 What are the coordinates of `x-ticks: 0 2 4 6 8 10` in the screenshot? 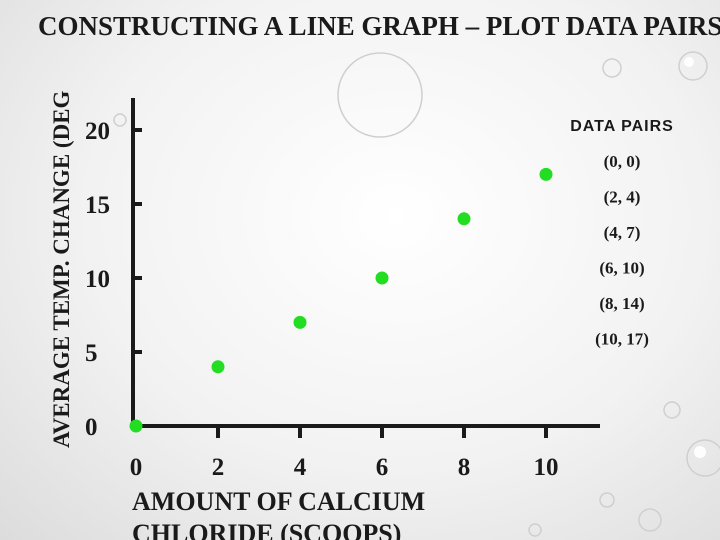 It's located at (344, 453).